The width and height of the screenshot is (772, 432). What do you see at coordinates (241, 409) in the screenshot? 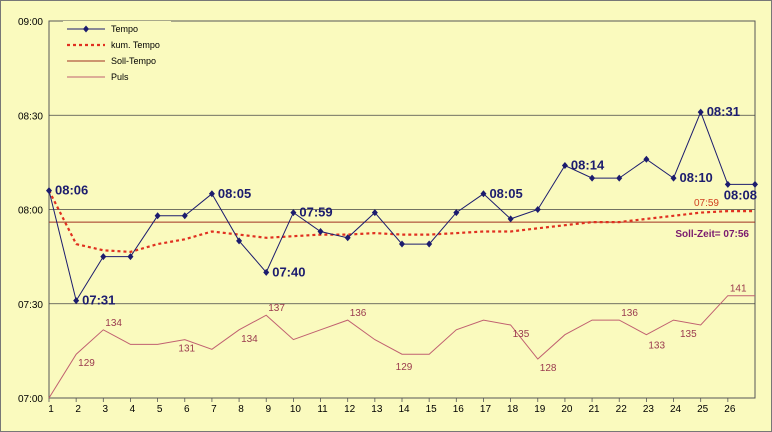
I see `x-tick-label: 8` at bounding box center [241, 409].